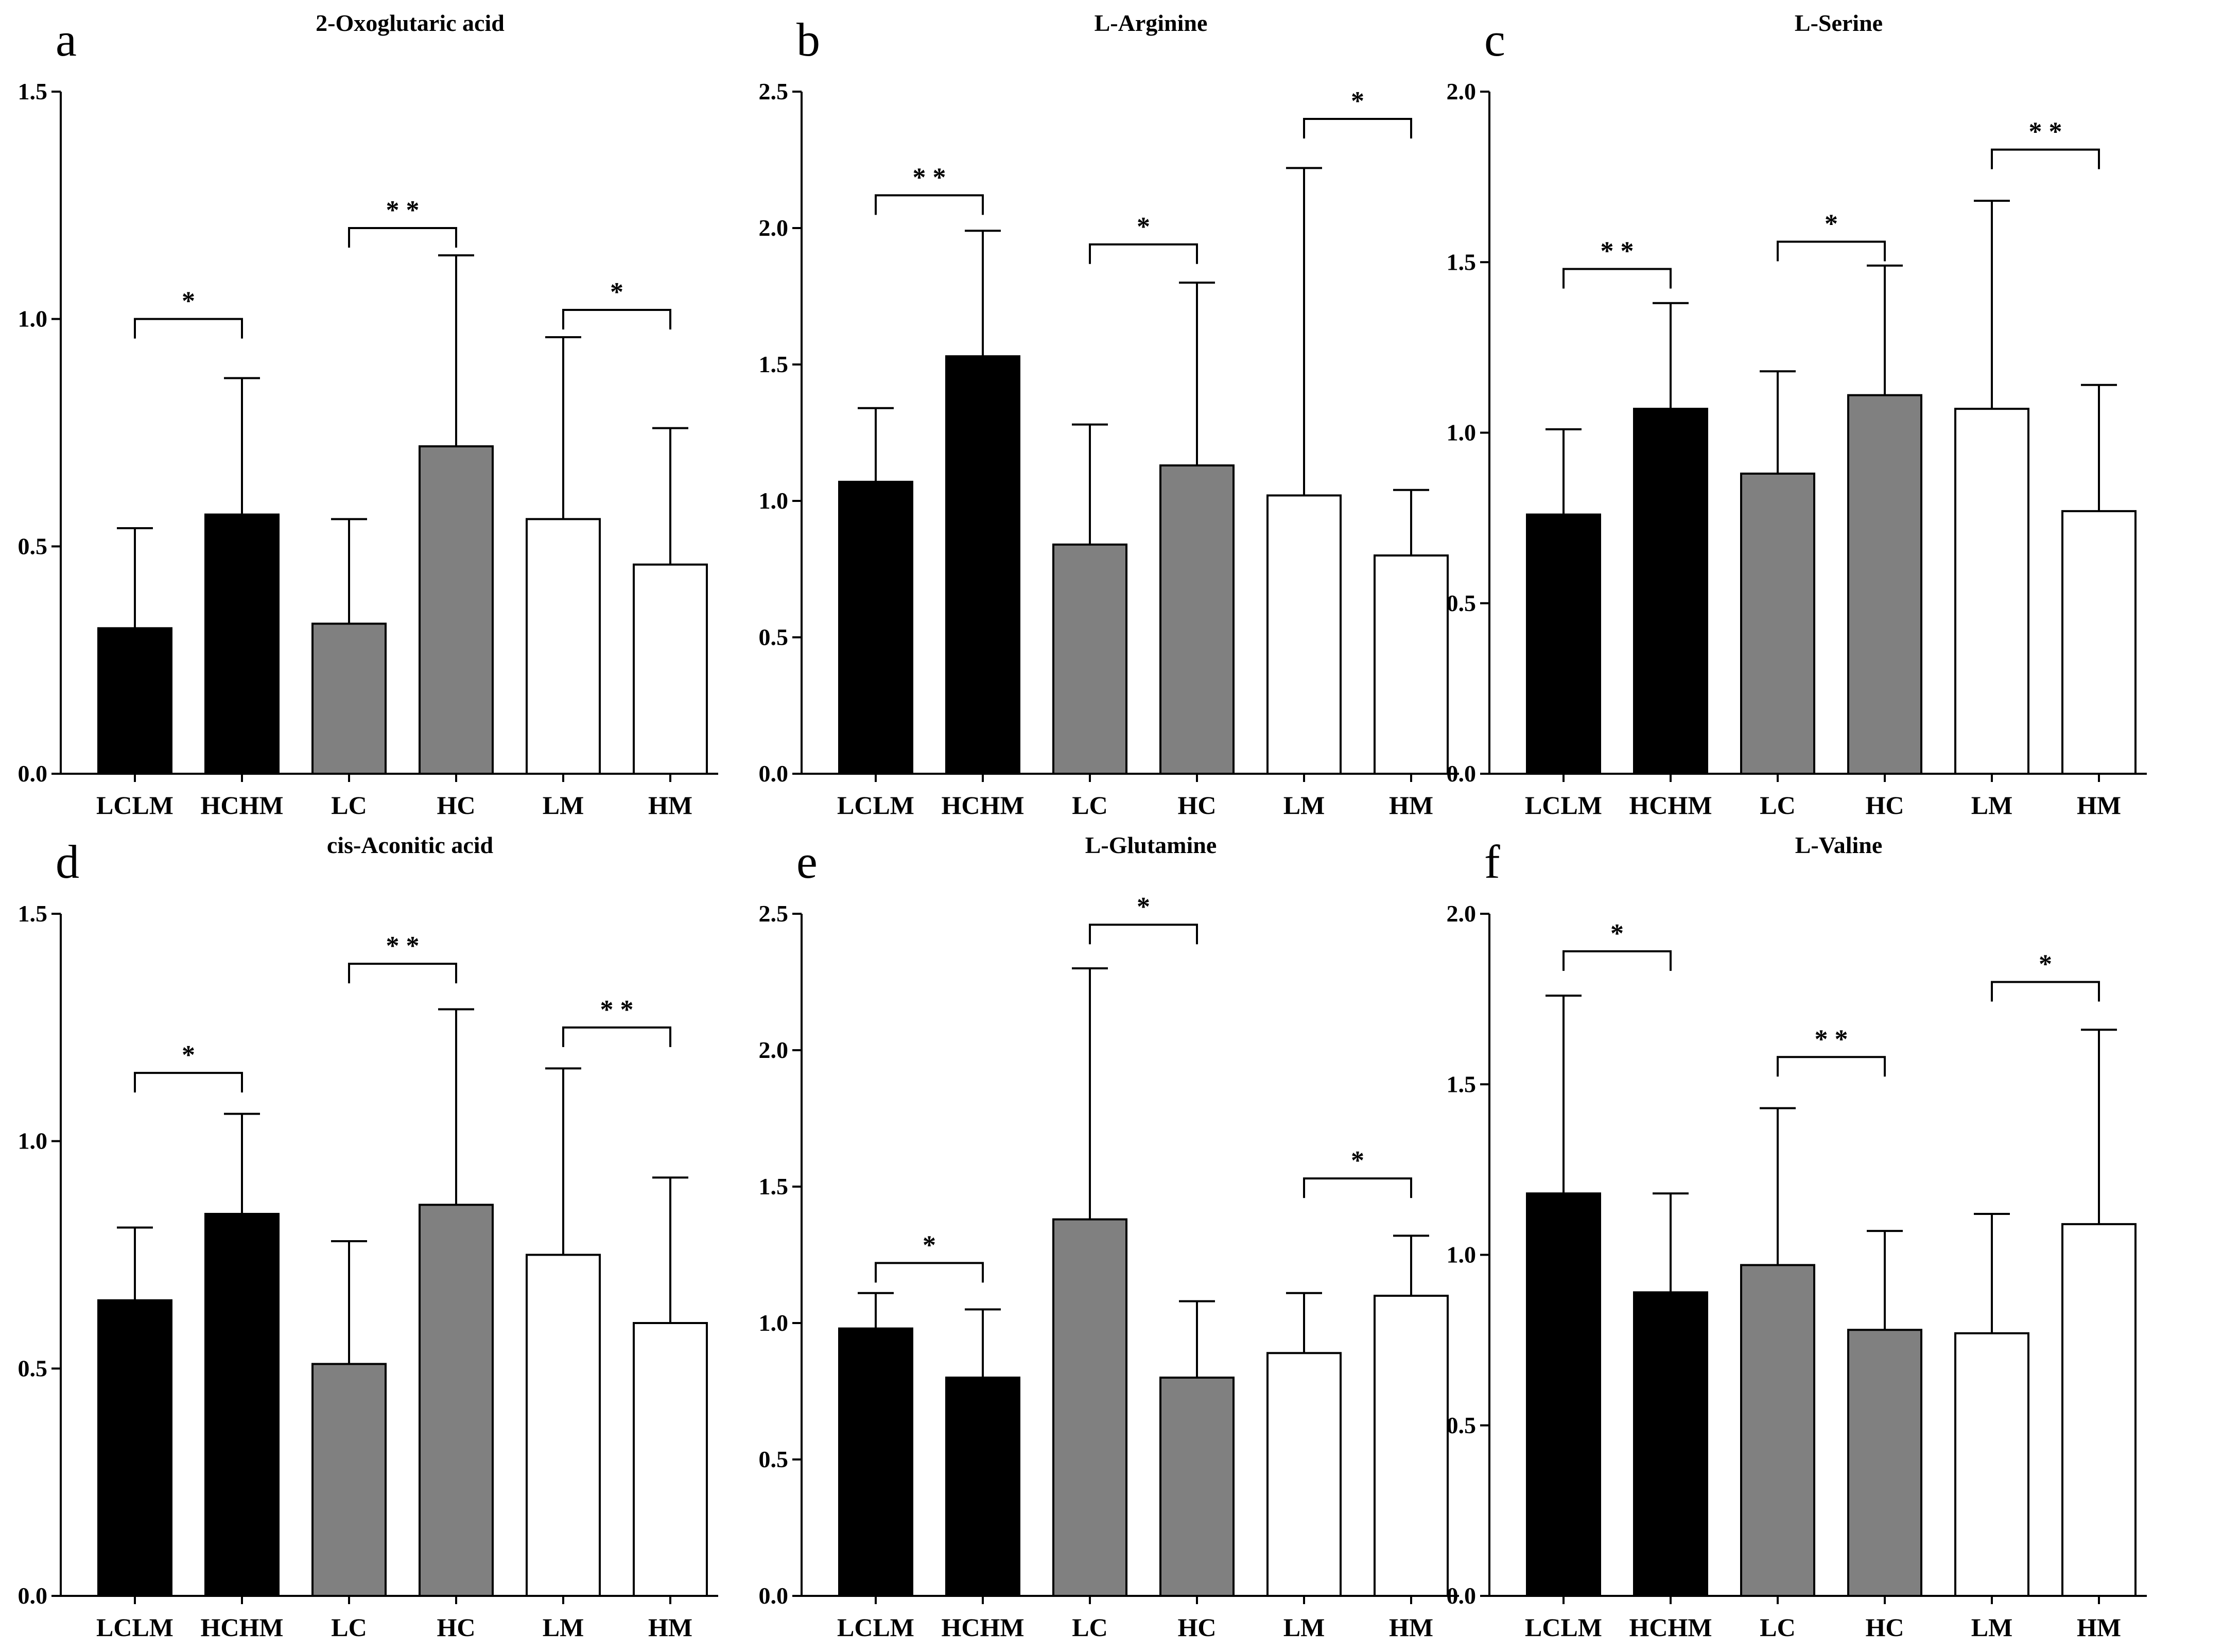 The height and width of the screenshot is (1652, 2240). I want to click on chart-title: L-Glutamine, so click(1151, 845).